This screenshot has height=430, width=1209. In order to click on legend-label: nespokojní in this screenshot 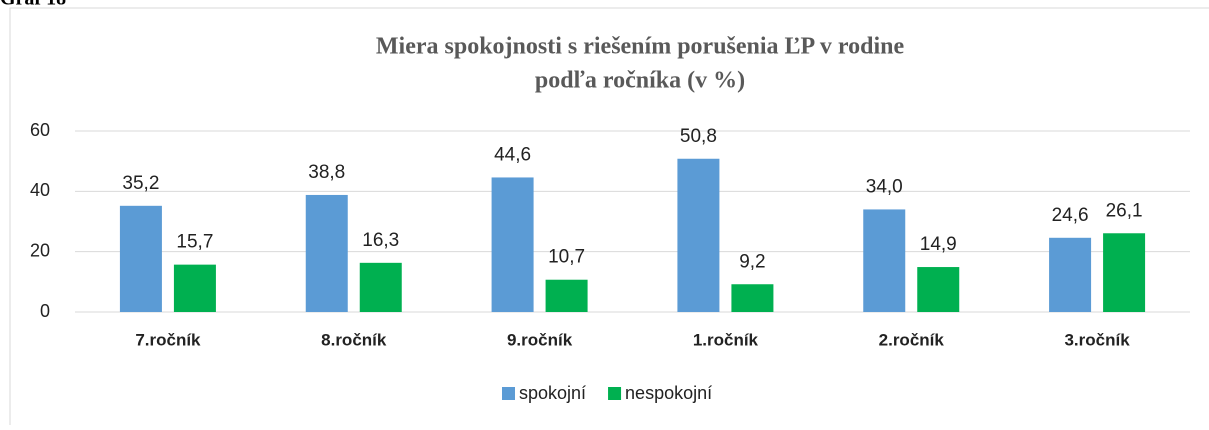, I will do `click(668, 393)`.